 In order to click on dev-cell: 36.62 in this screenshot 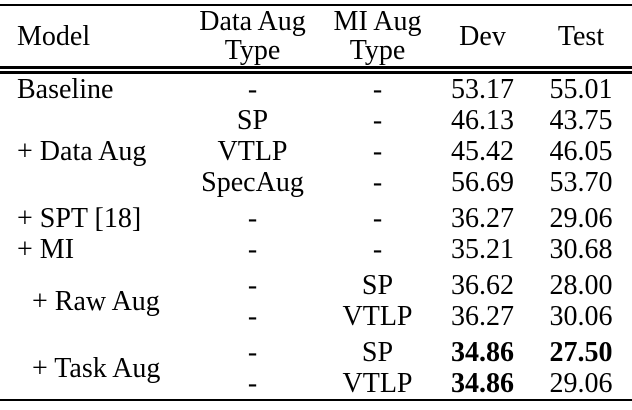, I will do `click(482, 285)`.